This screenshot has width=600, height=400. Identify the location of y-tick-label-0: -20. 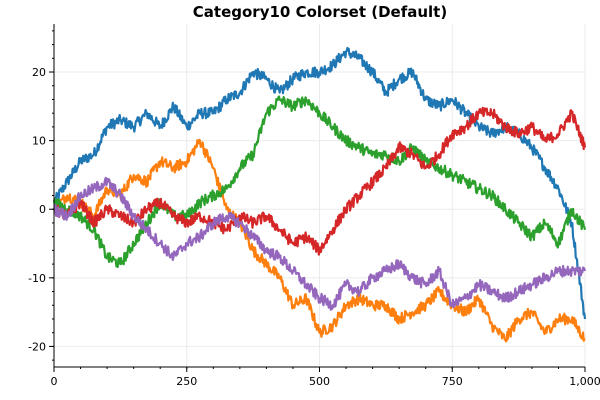
(37, 346).